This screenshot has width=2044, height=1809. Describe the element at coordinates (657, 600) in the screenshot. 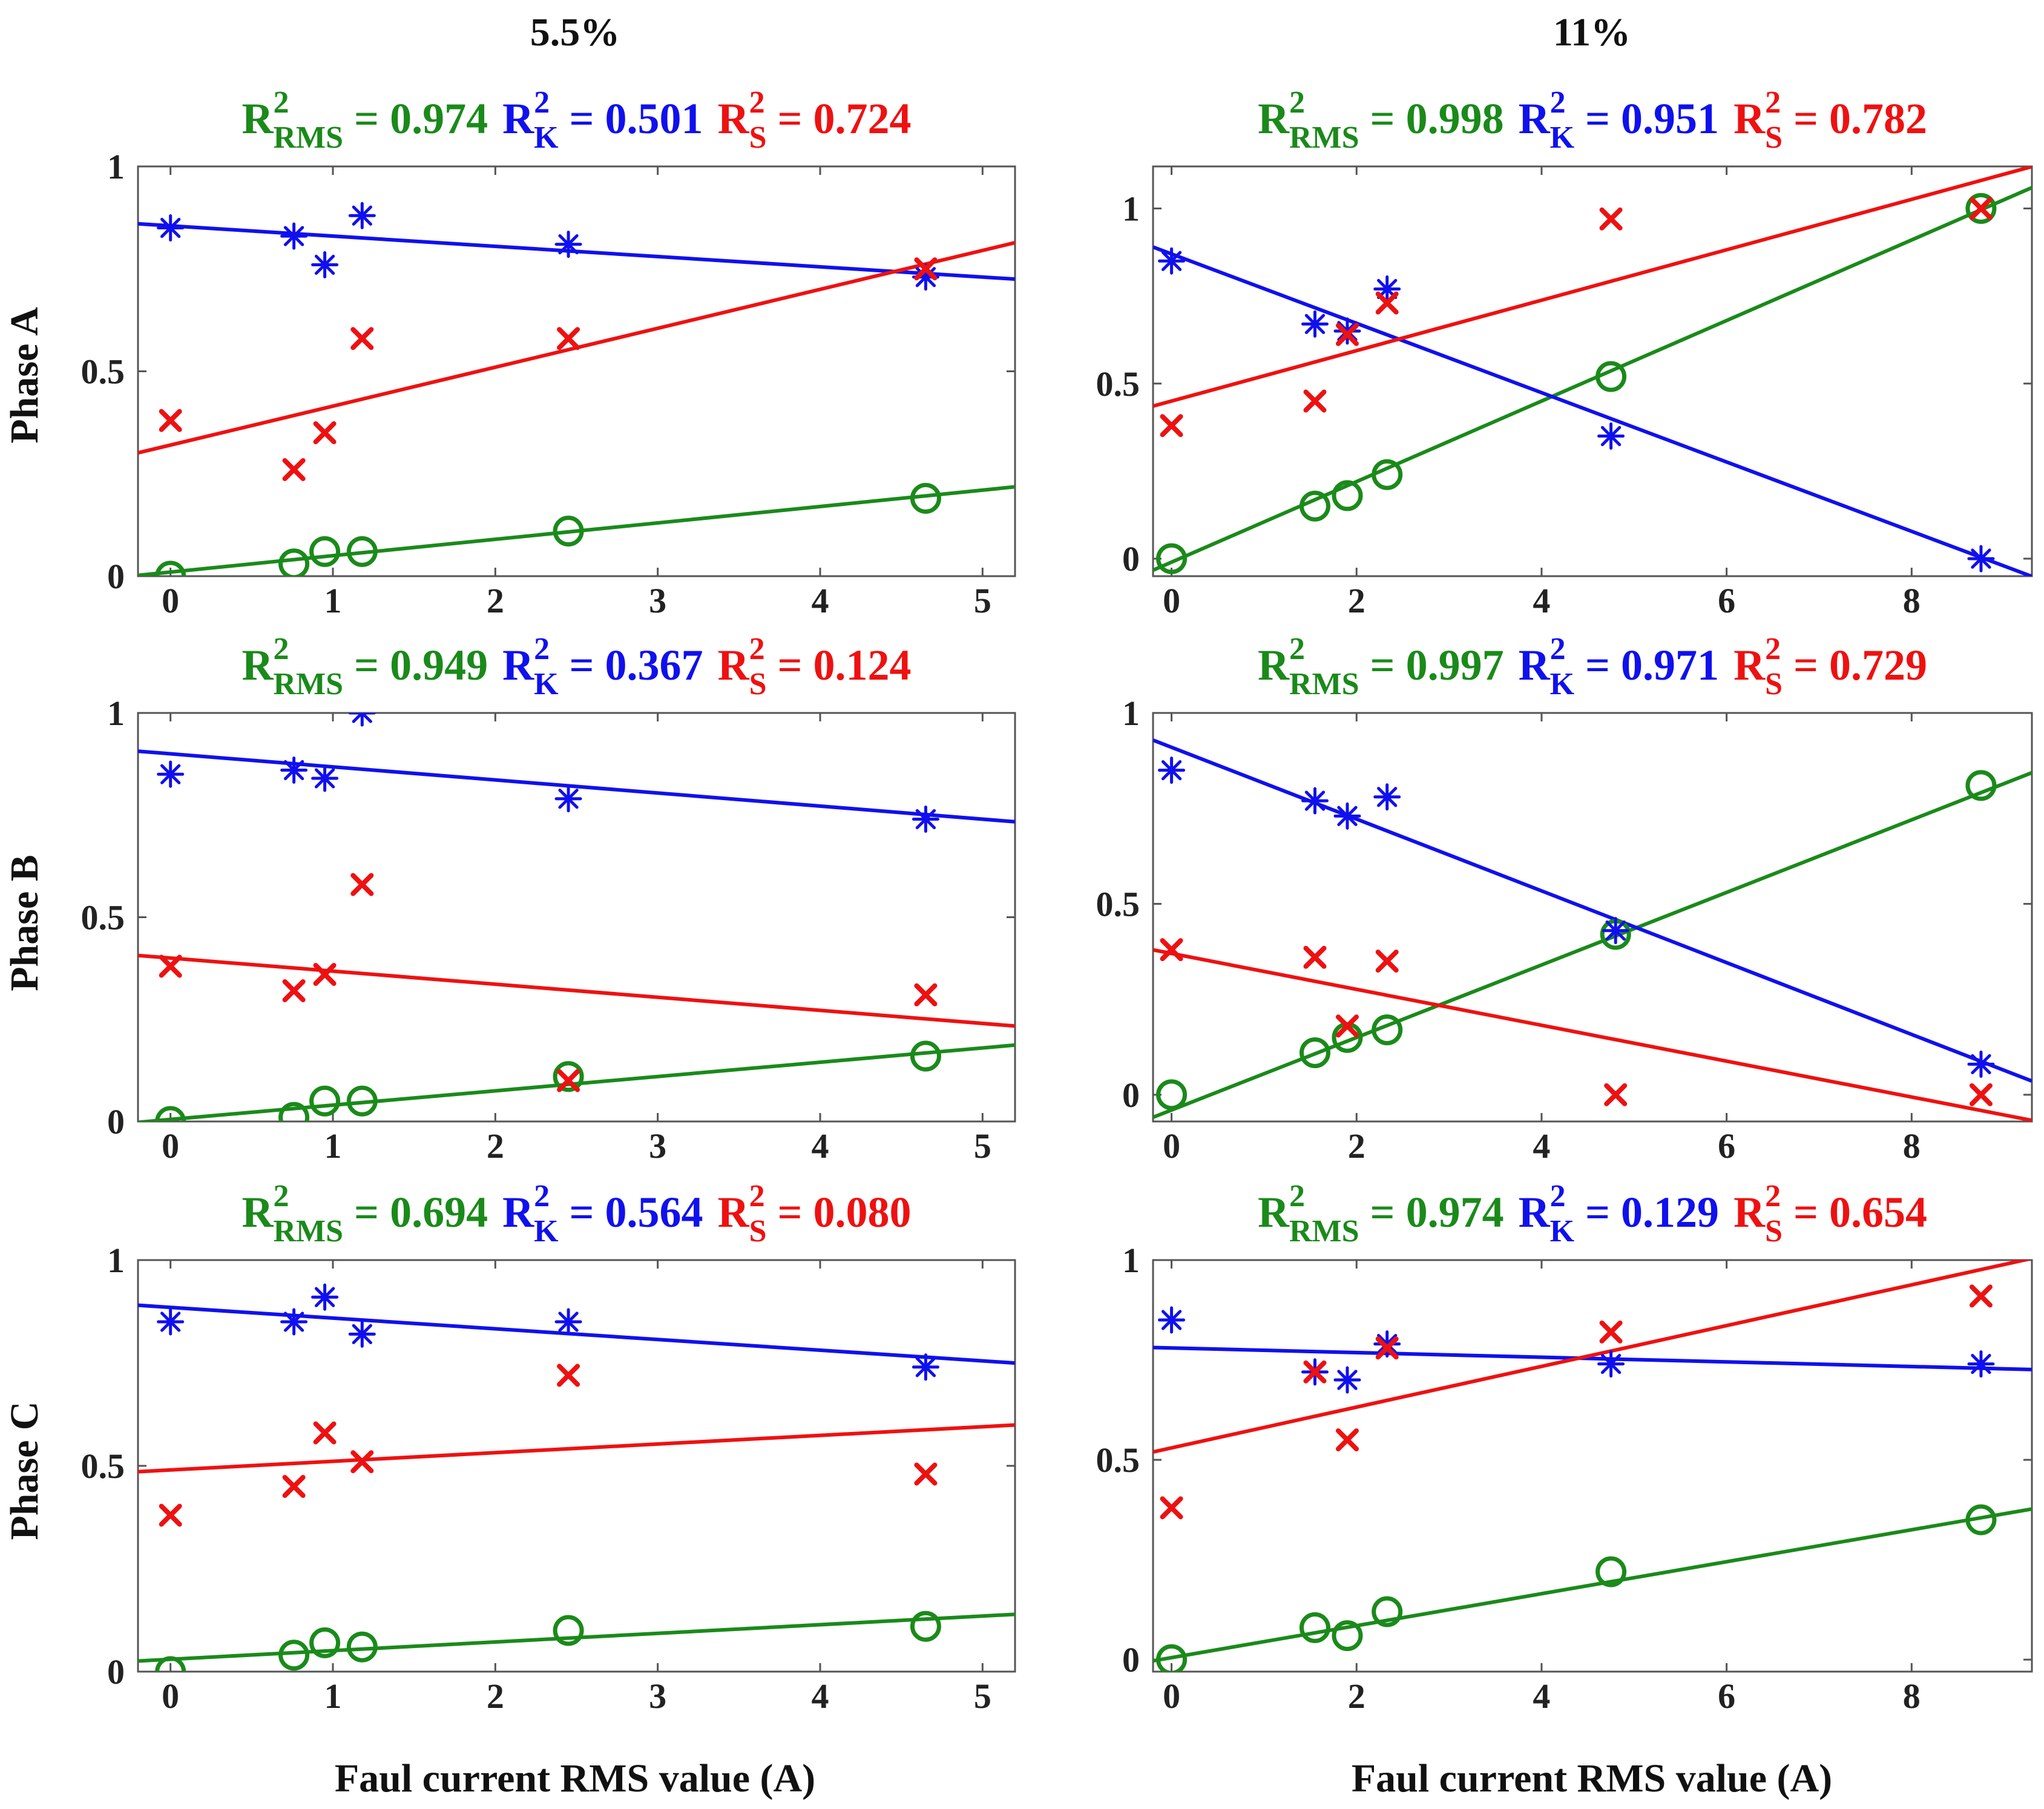

I see `x-tick-label: 3` at that location.